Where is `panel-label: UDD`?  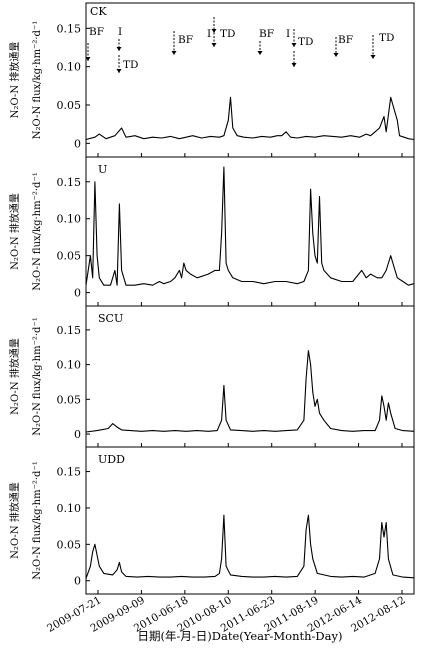
panel-label: UDD is located at coordinates (111, 459).